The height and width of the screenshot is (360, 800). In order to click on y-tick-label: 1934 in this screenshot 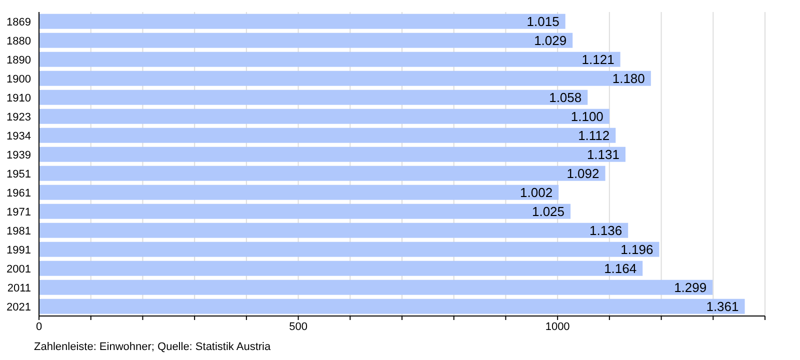, I will do `click(18, 136)`.